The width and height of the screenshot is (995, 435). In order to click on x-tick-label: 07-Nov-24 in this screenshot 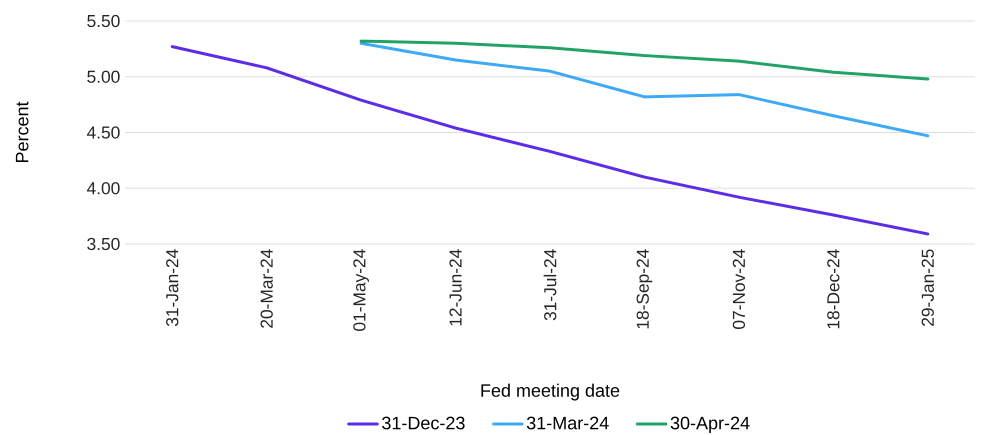, I will do `click(739, 289)`.